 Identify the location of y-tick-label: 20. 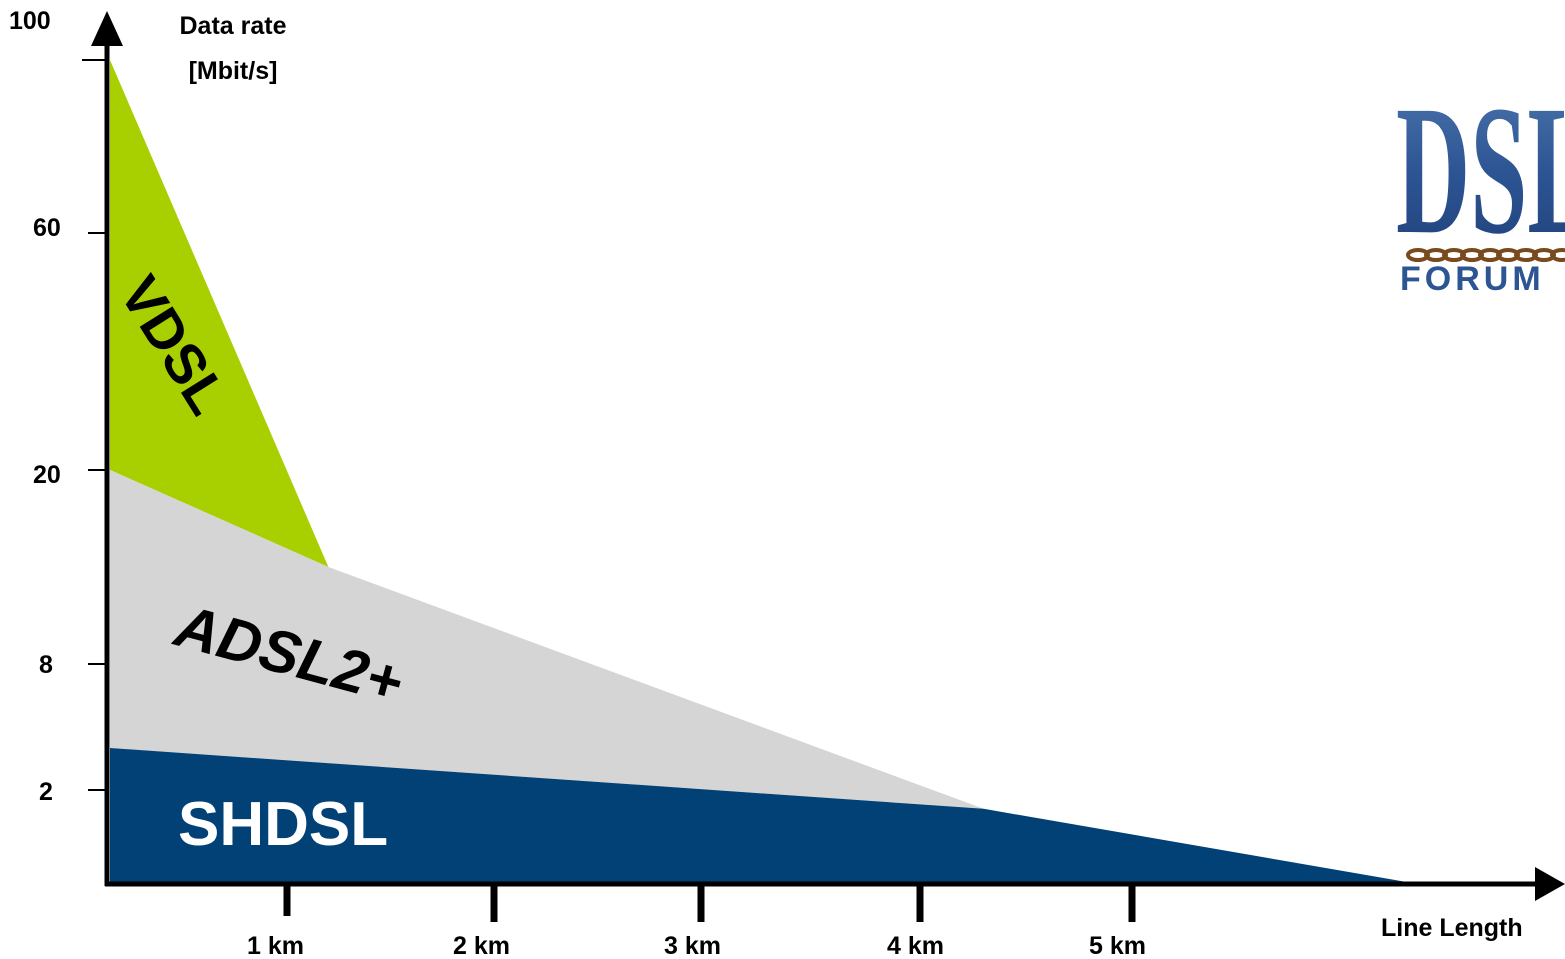
(47, 475).